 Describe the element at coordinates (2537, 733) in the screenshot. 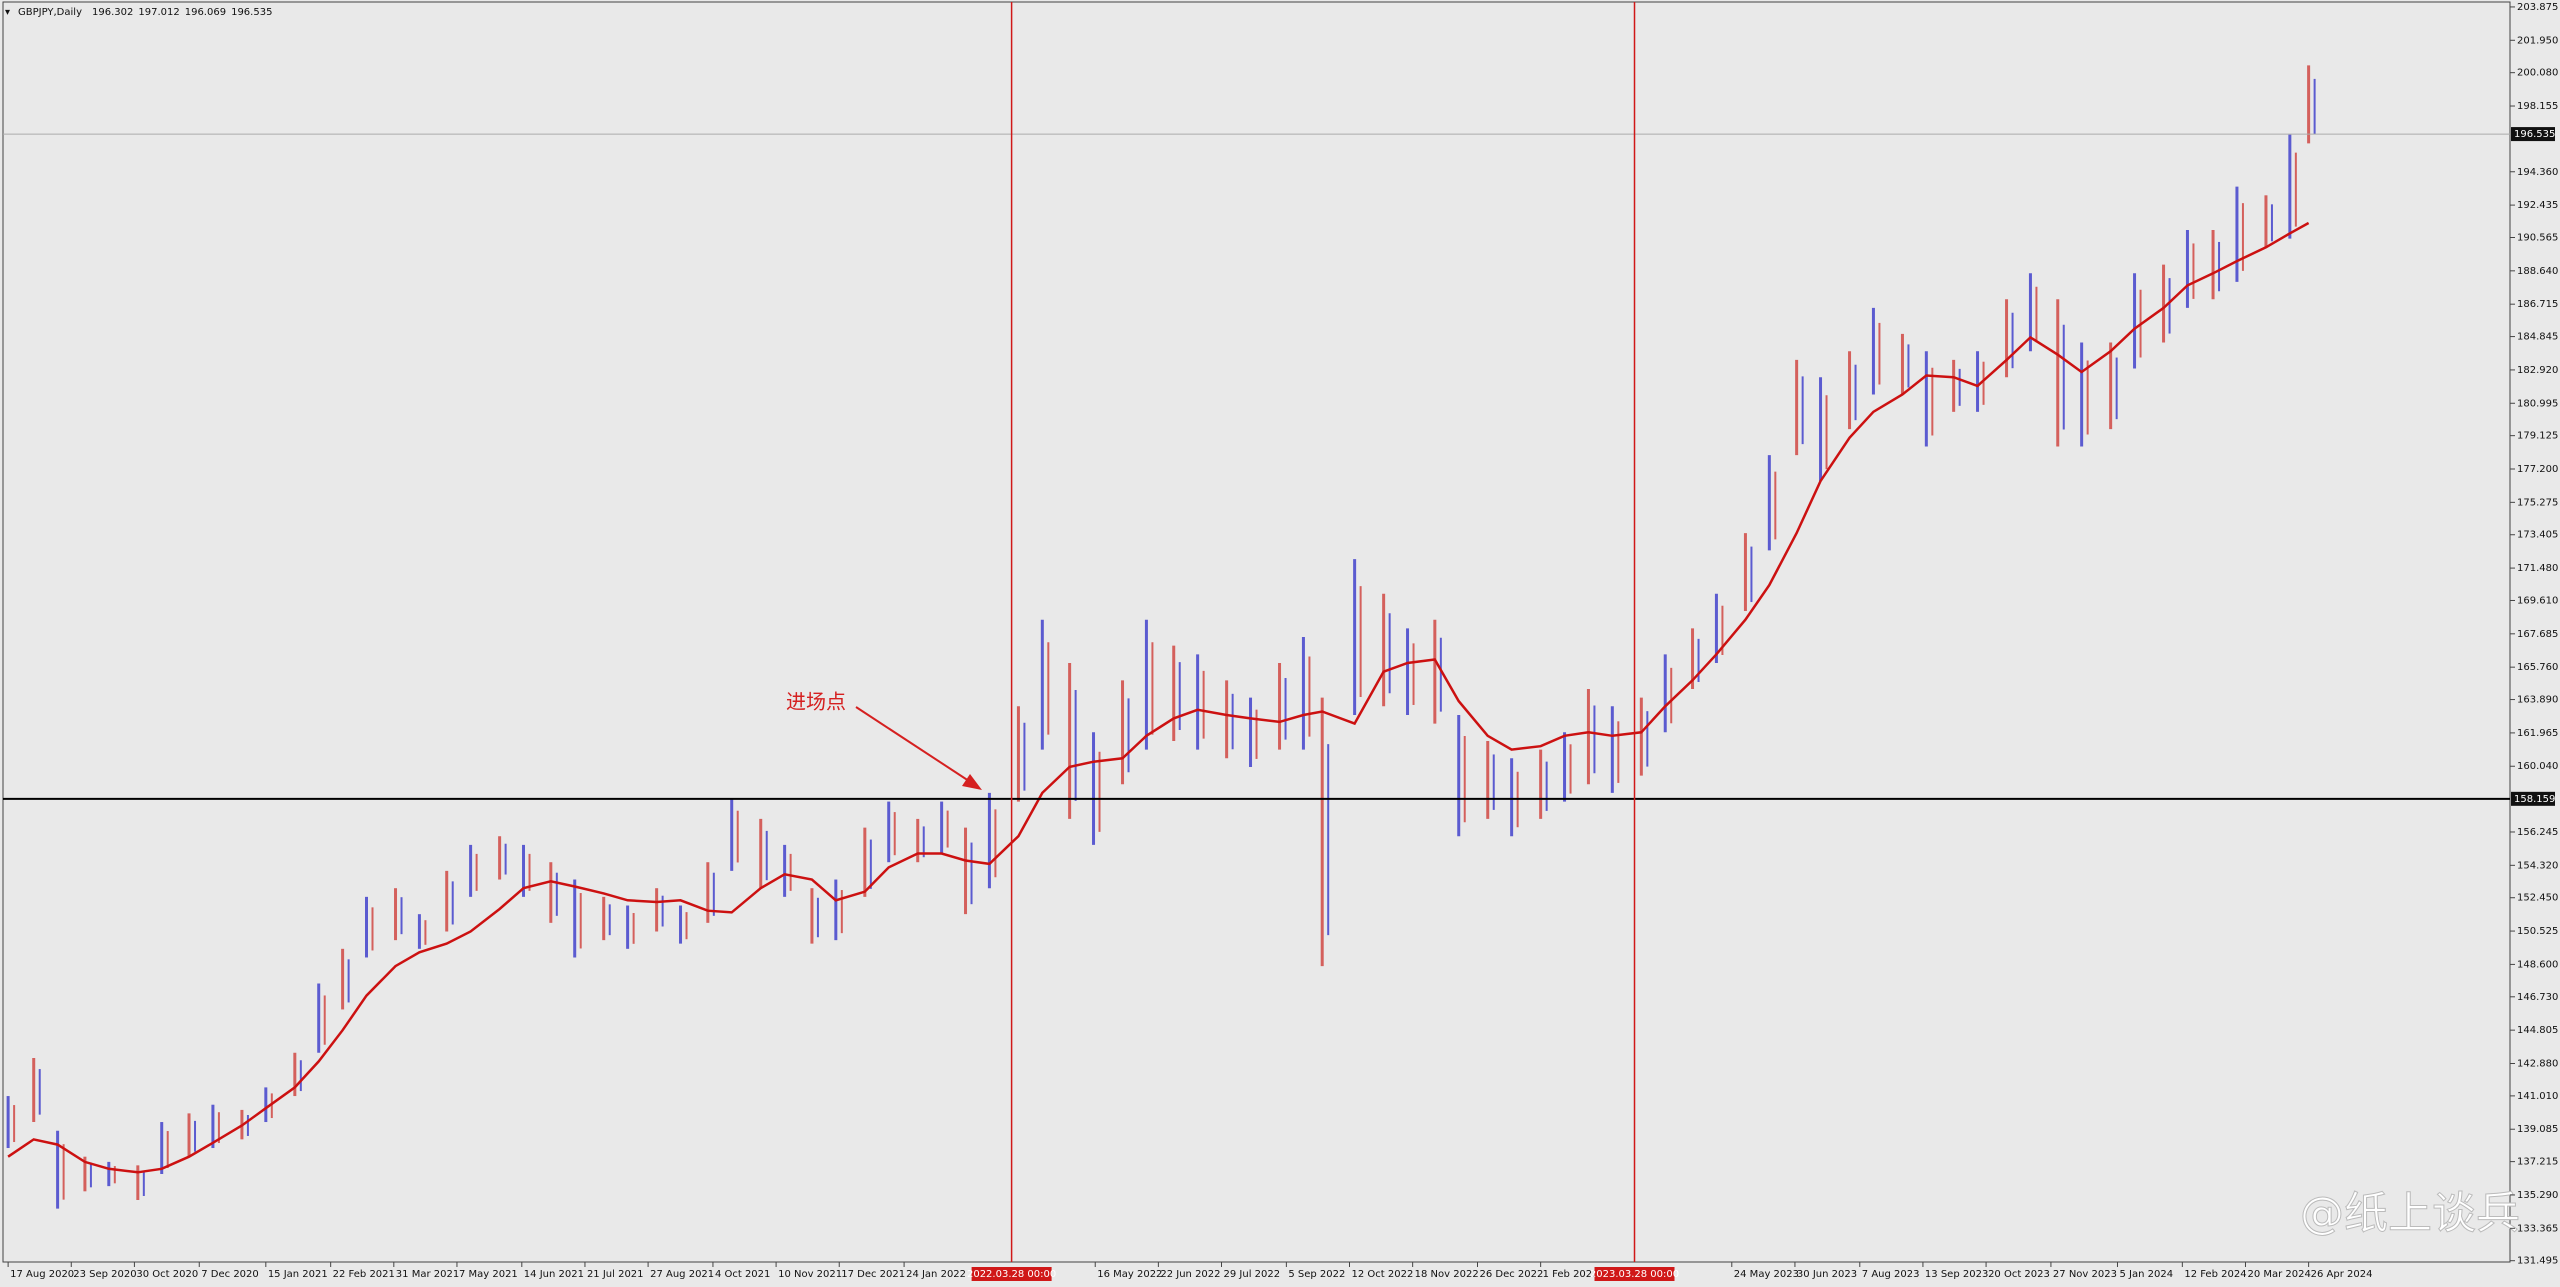

I see `y-tick-label: 161.965` at that location.